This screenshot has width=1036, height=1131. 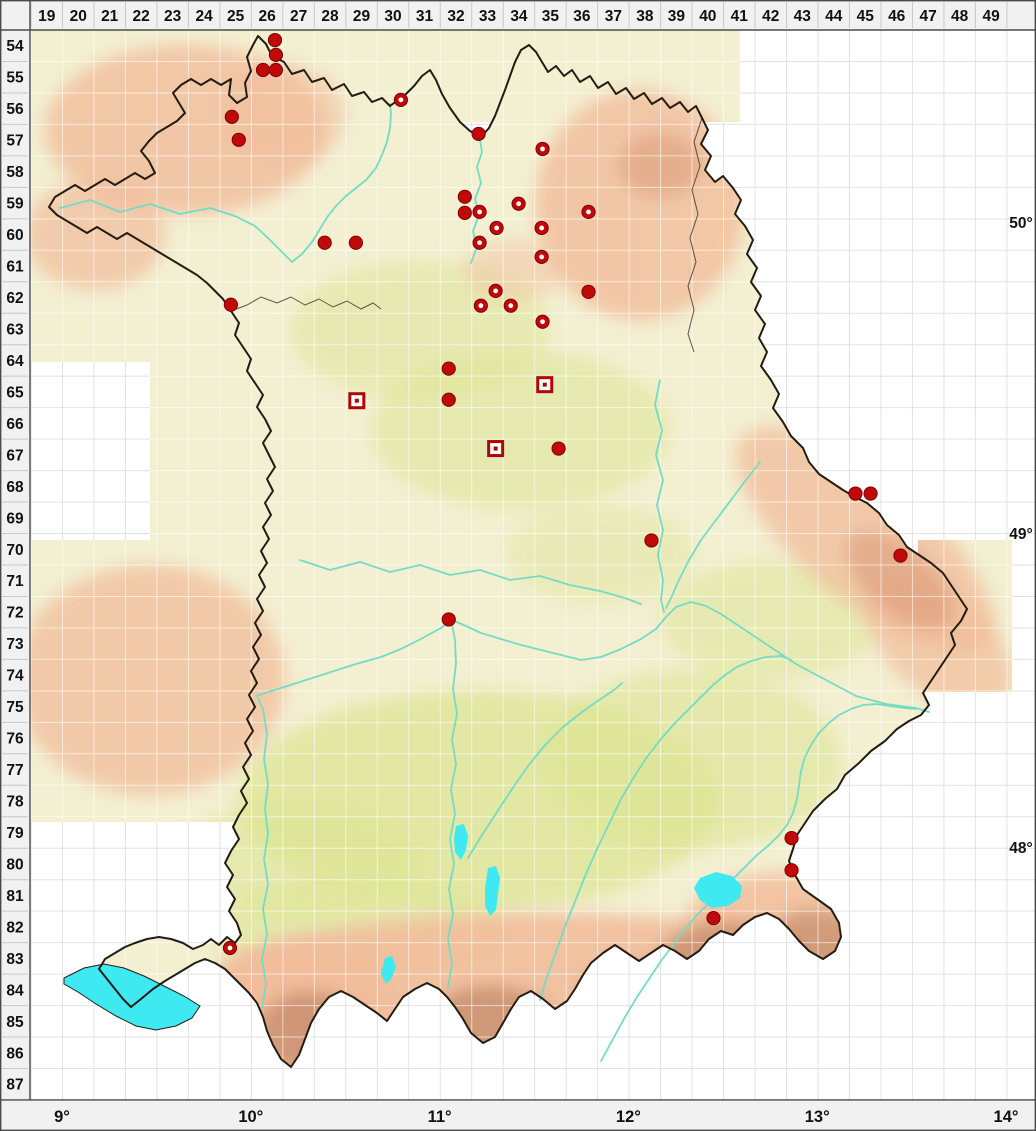 I want to click on col-label: 45, so click(x=866, y=16).